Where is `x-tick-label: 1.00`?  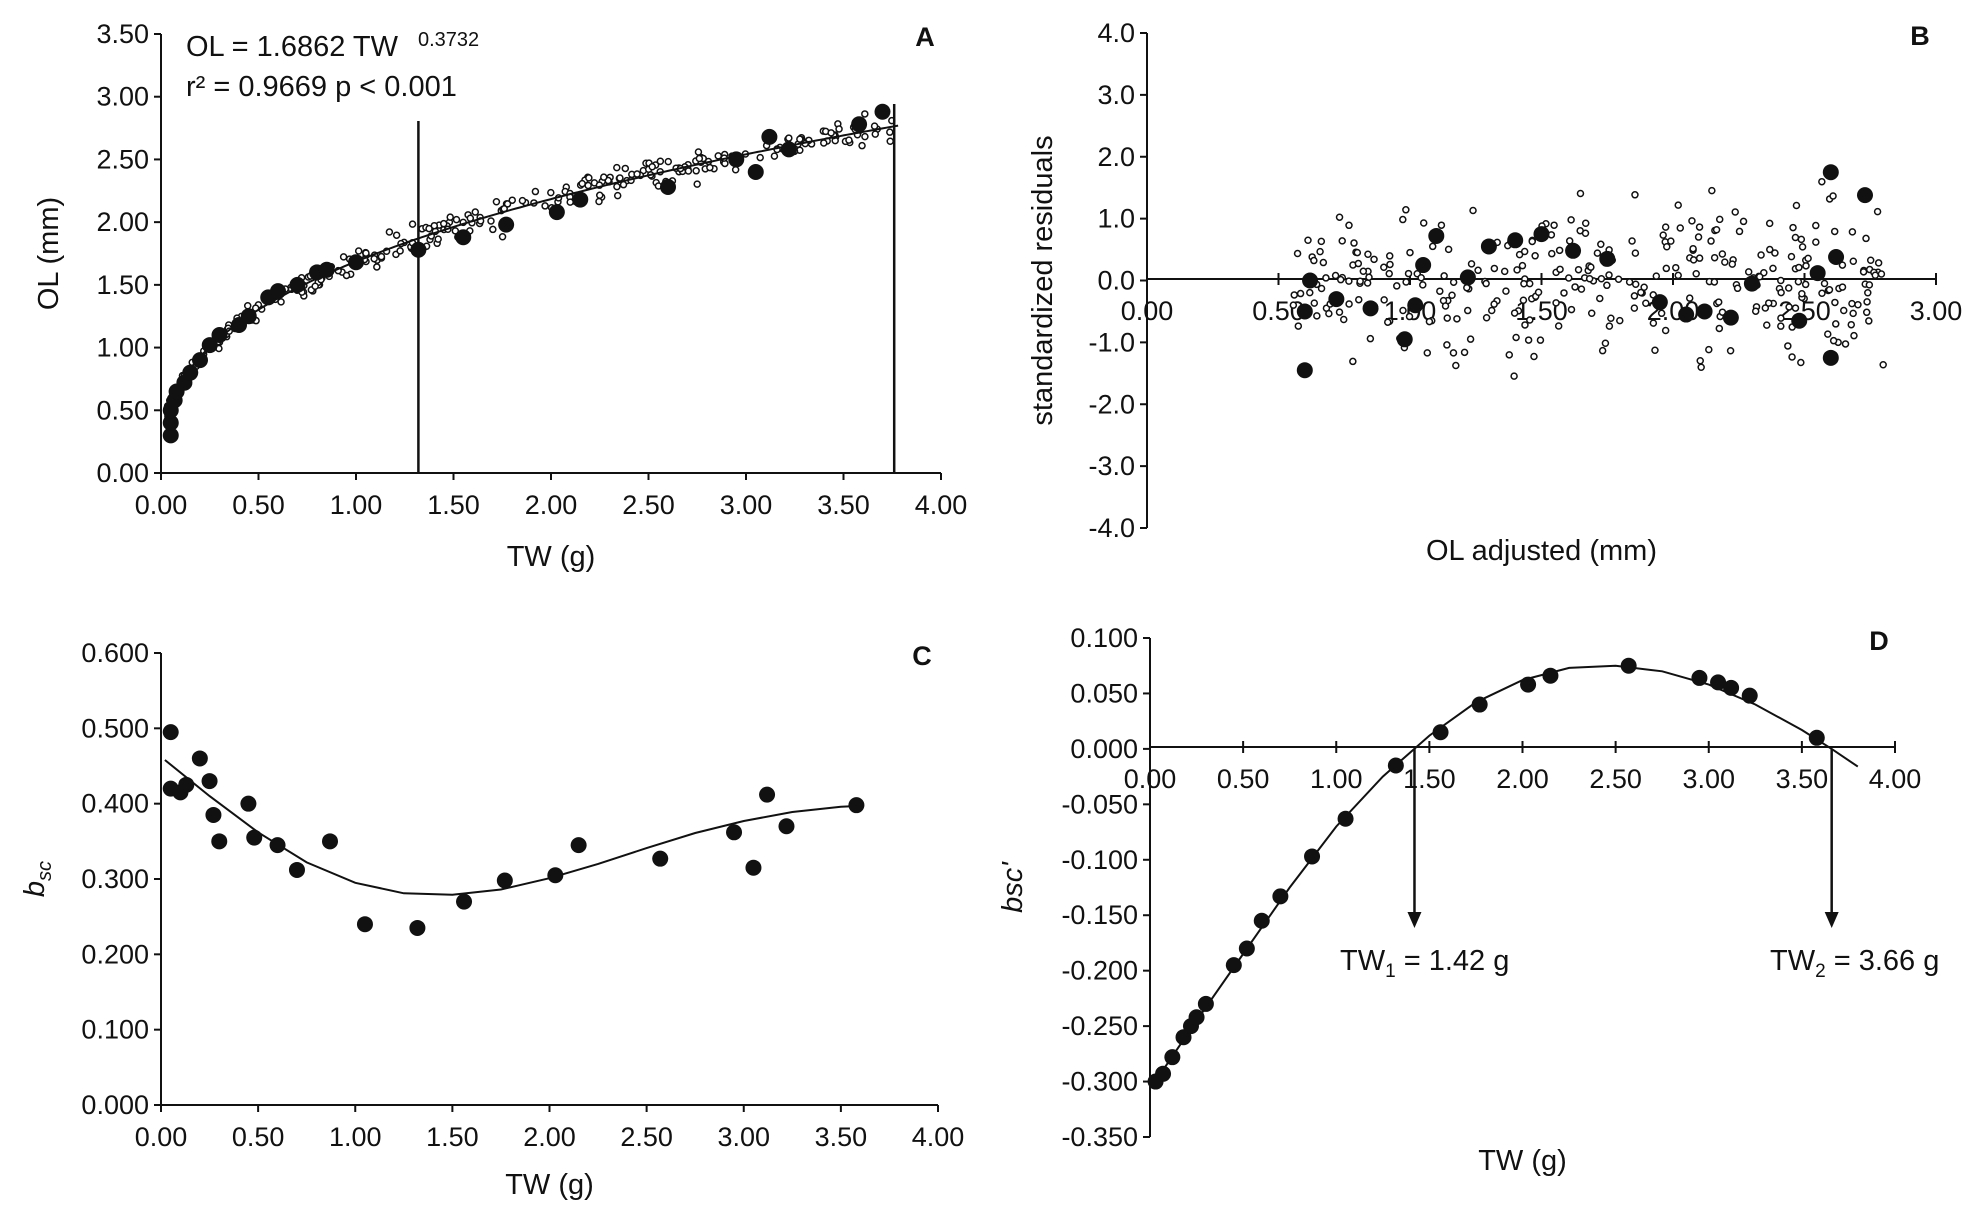 x-tick-label: 1.00 is located at coordinates (355, 1137).